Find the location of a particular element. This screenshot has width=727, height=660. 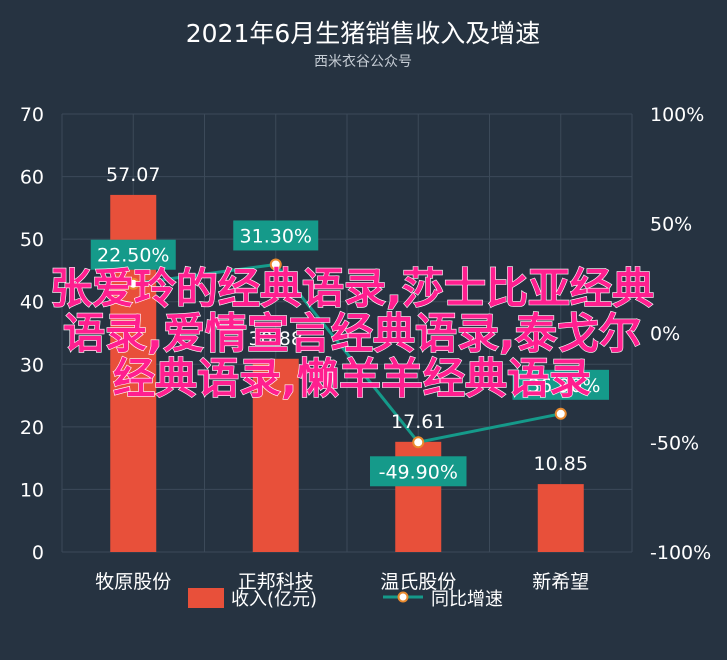

y-left-tick-label: 40 is located at coordinates (32, 303).